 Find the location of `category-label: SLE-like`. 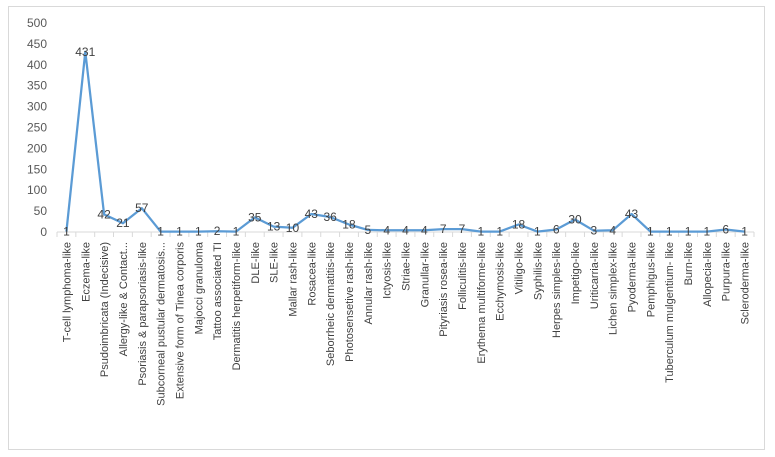

category-label: SLE-like is located at coordinates (275, 262).